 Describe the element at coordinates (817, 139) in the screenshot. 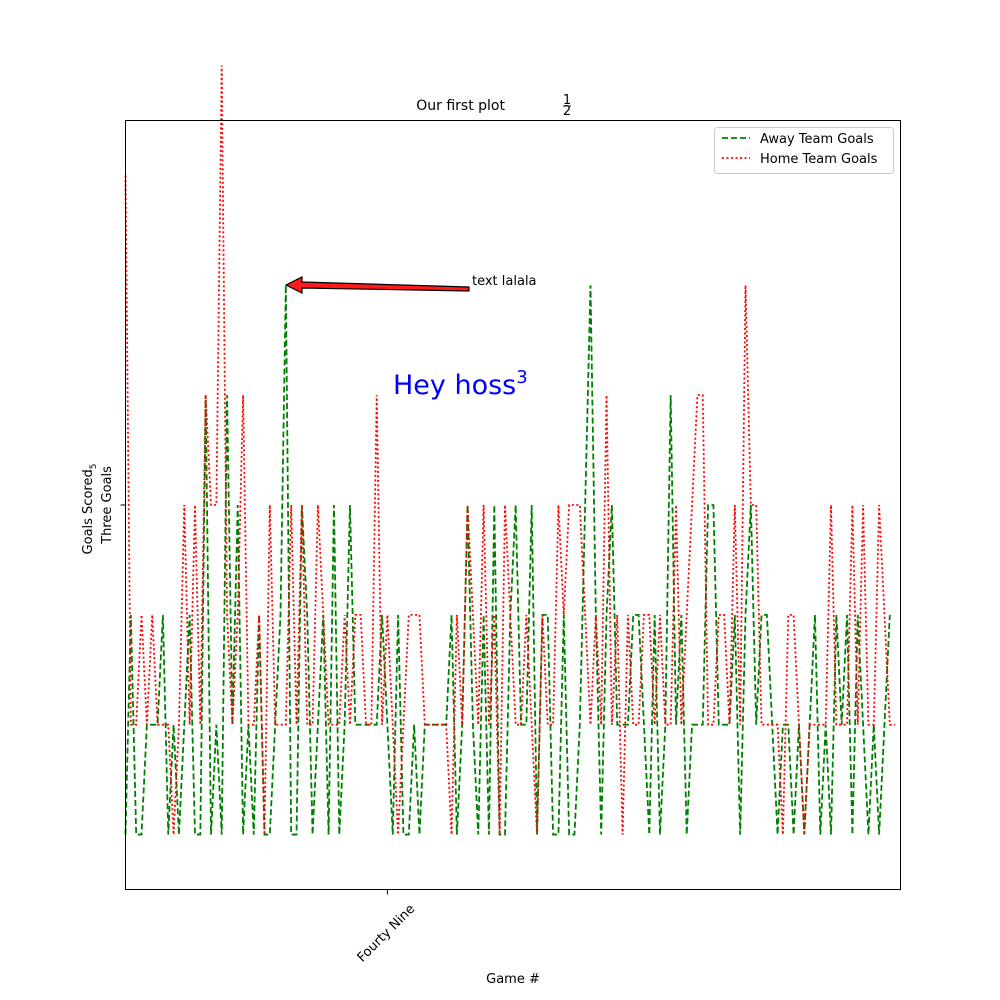

I see `legend-label-away: Away Team Goals` at that location.